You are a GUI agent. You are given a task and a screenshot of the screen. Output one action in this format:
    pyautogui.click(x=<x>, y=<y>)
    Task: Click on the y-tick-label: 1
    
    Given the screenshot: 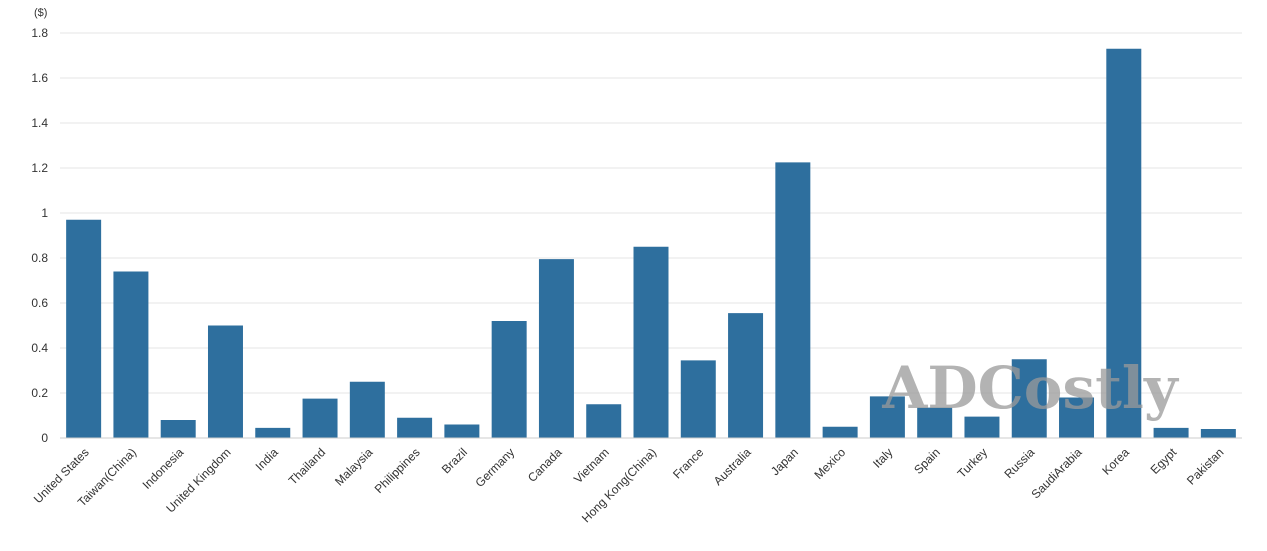 What is the action you would take?
    pyautogui.click(x=44, y=213)
    